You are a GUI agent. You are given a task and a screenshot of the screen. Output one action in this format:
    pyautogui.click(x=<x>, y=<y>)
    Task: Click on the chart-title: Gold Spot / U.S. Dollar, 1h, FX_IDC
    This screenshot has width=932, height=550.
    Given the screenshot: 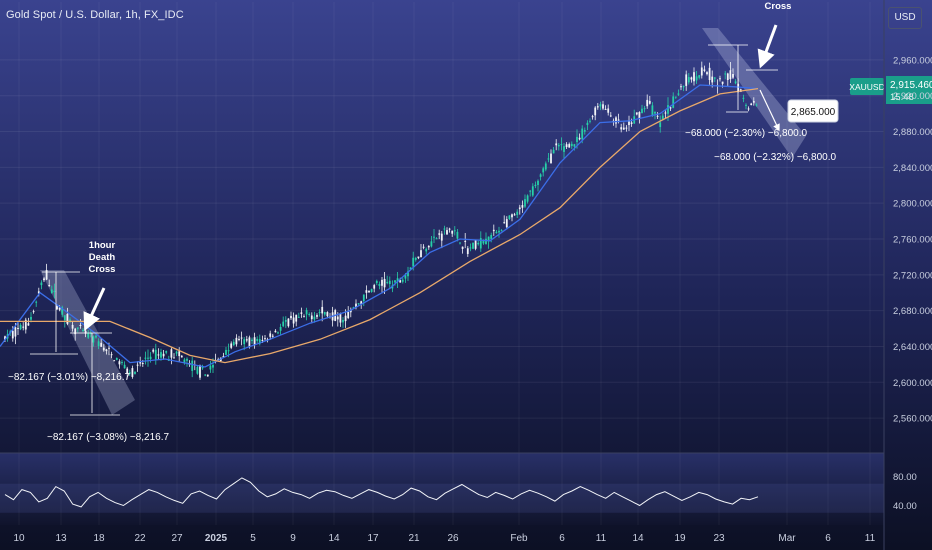 What is the action you would take?
    pyautogui.click(x=95, y=15)
    